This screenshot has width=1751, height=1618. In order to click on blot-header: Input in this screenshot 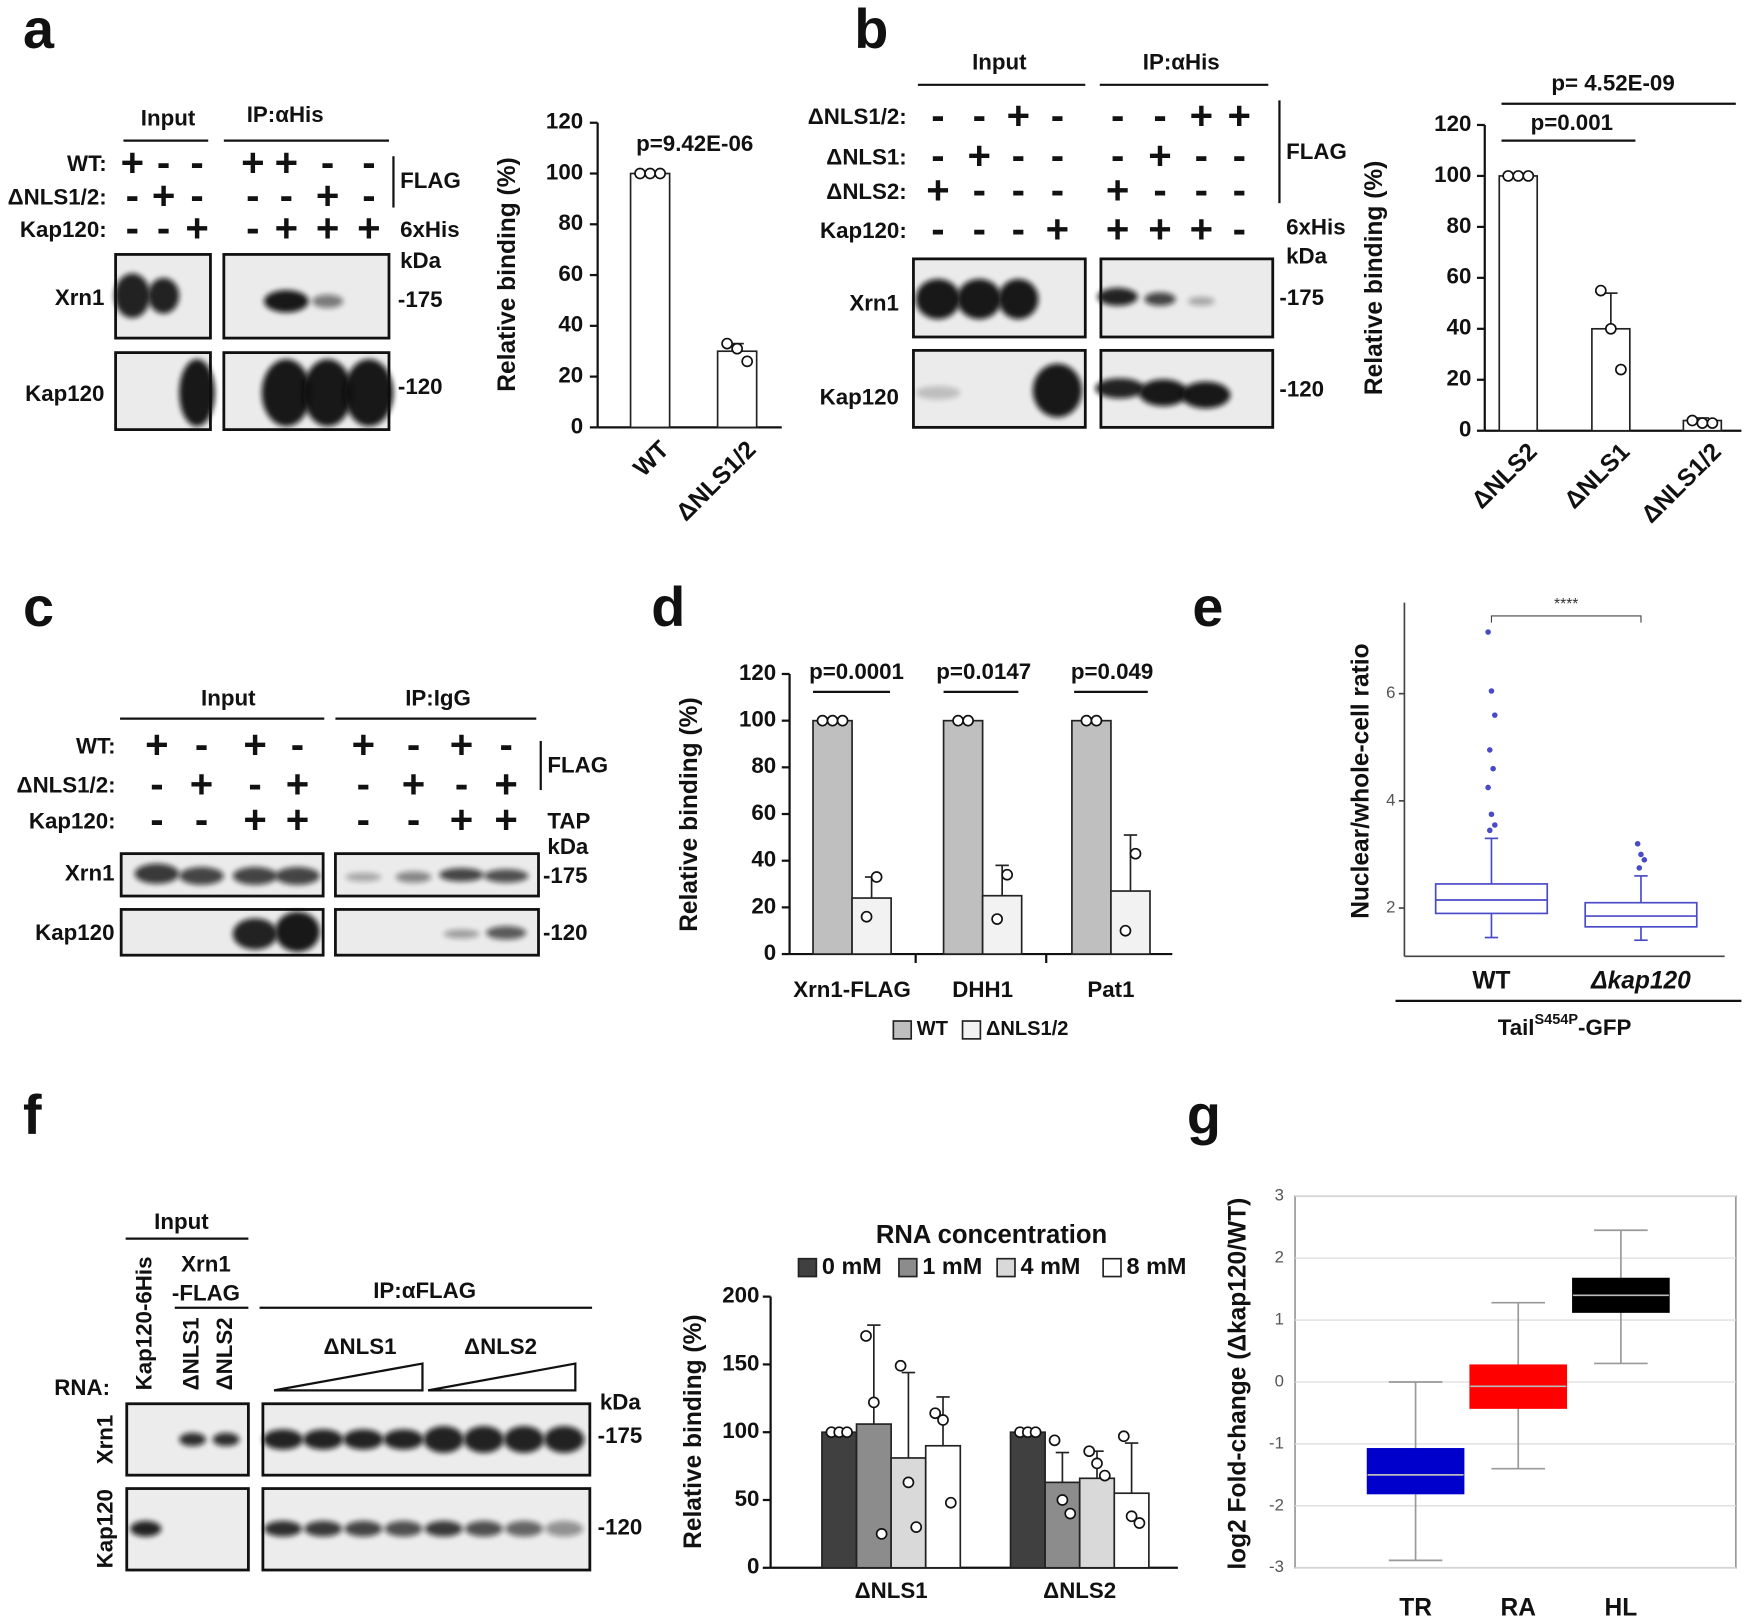, I will do `click(181, 1221)`.